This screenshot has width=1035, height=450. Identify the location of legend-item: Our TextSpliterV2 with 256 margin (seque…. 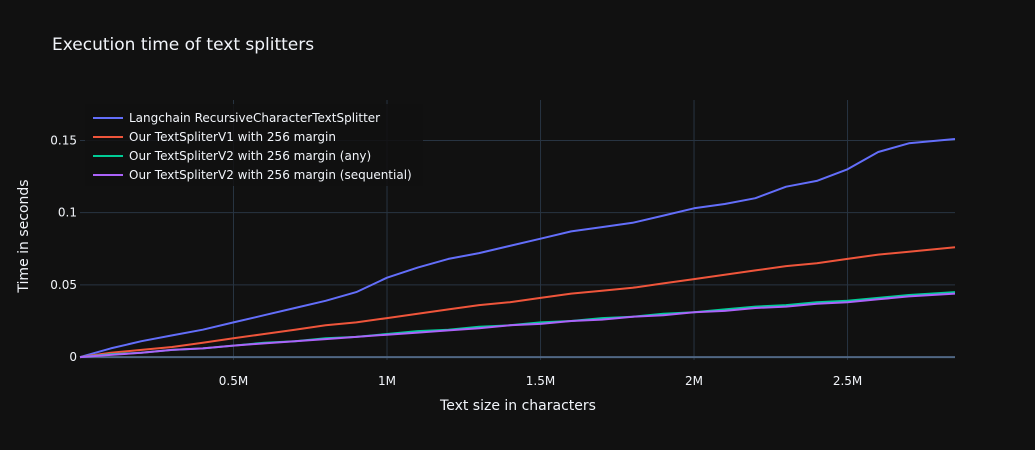
(252, 175).